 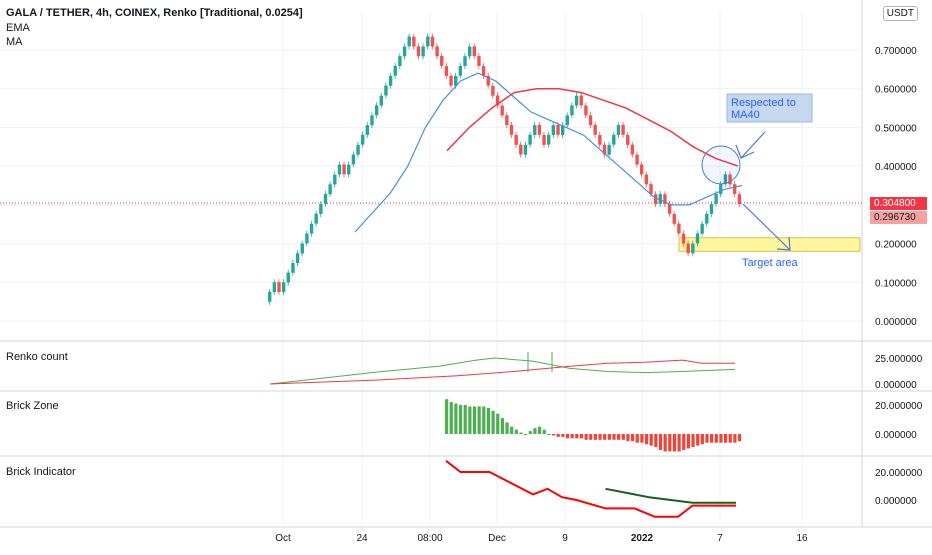 What do you see at coordinates (896, 245) in the screenshot?
I see `price-tick-label: 0.200000` at bounding box center [896, 245].